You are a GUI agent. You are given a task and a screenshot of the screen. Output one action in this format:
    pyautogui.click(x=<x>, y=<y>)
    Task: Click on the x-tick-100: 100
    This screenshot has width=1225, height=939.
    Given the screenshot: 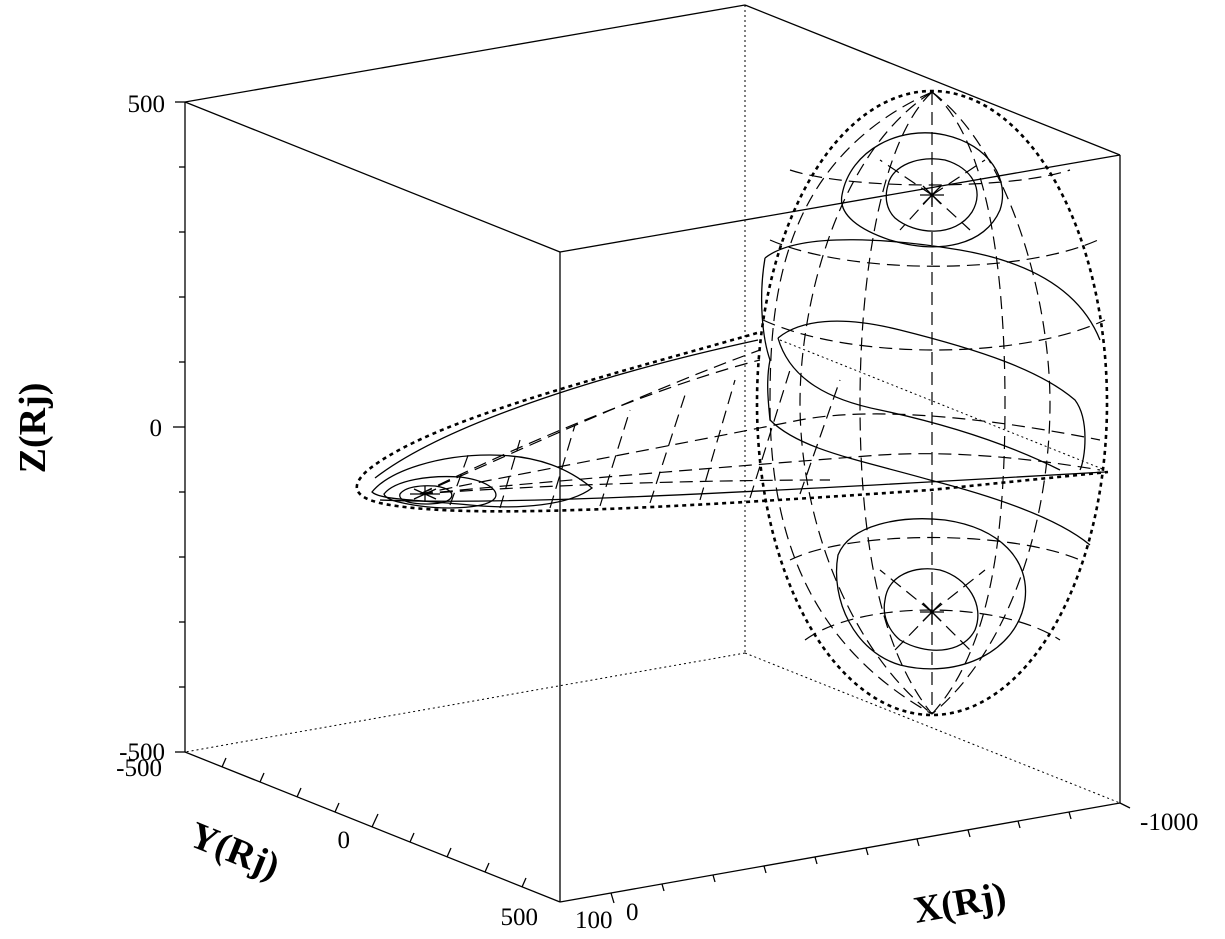 What is the action you would take?
    pyautogui.click(x=594, y=920)
    